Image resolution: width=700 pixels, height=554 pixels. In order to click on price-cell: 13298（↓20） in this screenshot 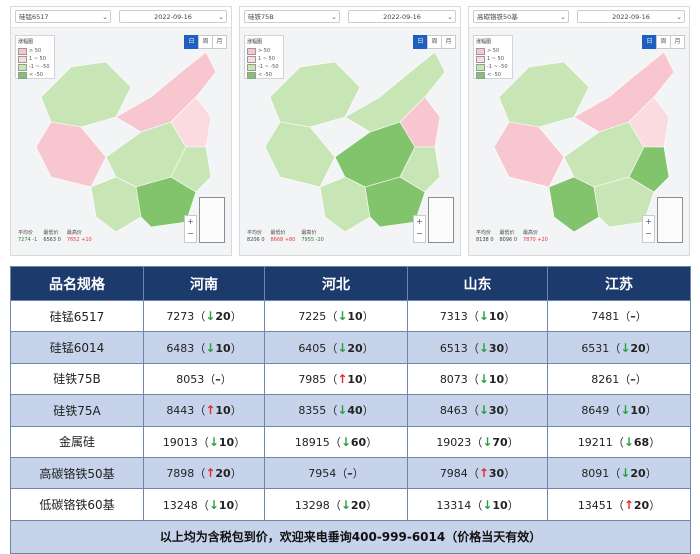, I will do `click(336, 504)`.